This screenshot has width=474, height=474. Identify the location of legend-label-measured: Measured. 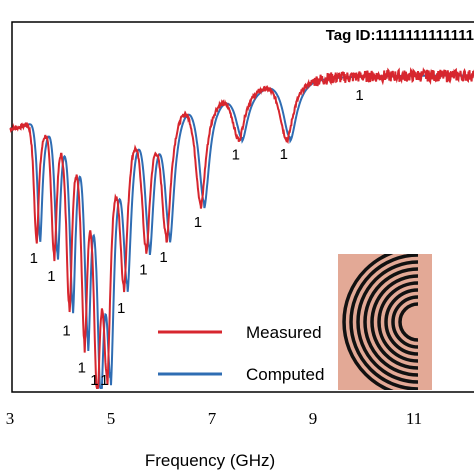
(284, 332).